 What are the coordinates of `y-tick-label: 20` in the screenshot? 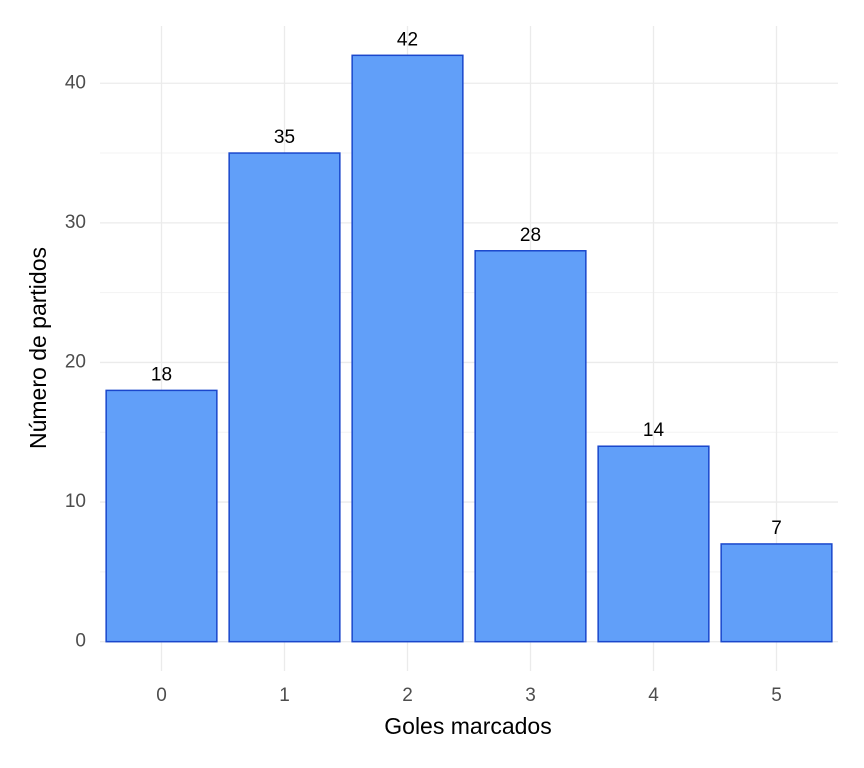 It's located at (75, 361).